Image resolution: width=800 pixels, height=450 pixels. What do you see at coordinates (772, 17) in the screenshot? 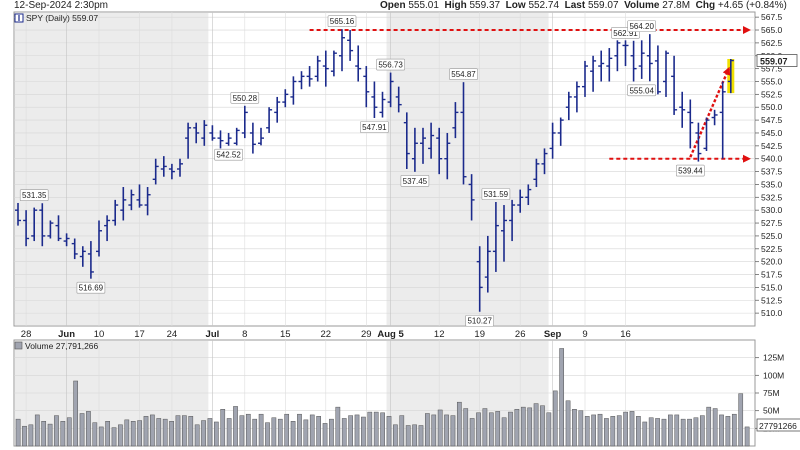
I see `price-tick-label: 567.5` at bounding box center [772, 17].